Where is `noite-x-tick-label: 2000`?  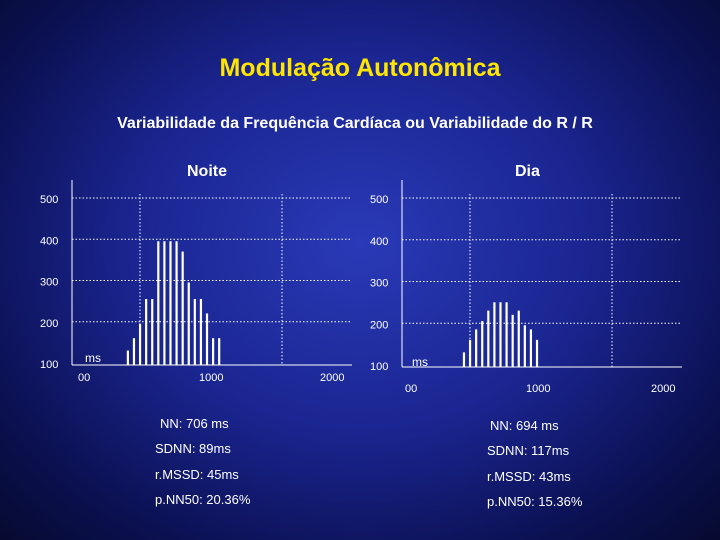
noite-x-tick-label: 2000 is located at coordinates (332, 378).